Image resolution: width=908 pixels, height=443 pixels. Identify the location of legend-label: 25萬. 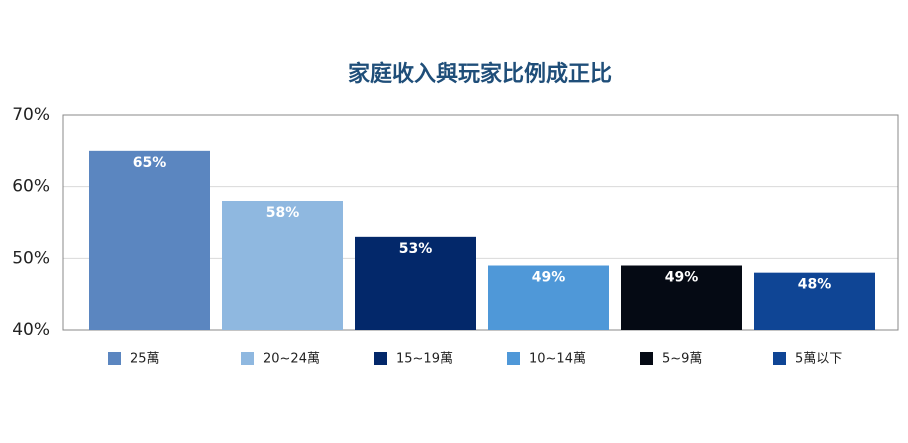
(145, 359).